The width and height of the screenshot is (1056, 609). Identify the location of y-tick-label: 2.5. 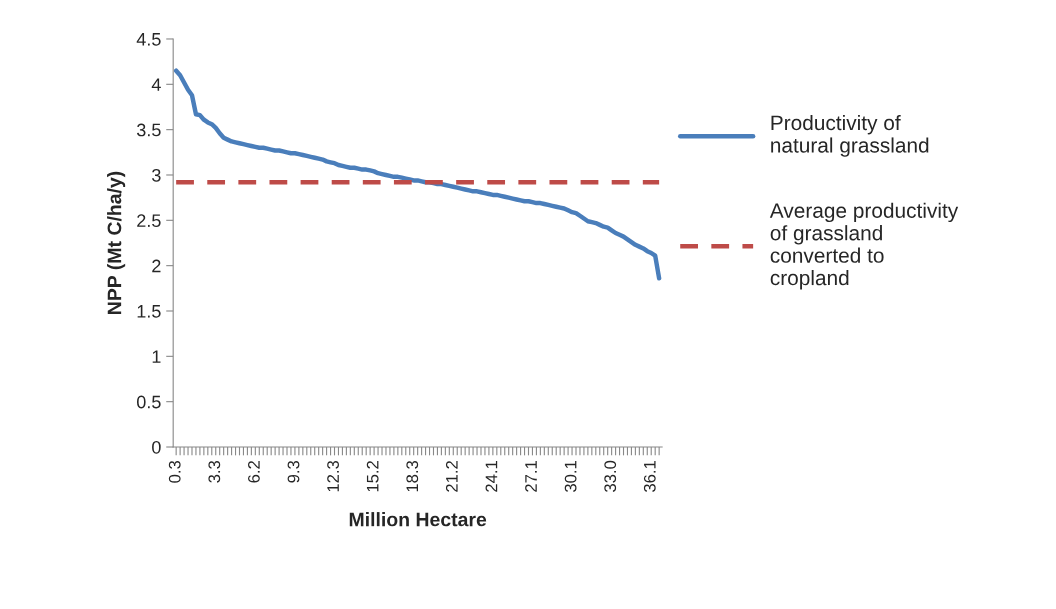
(149, 221).